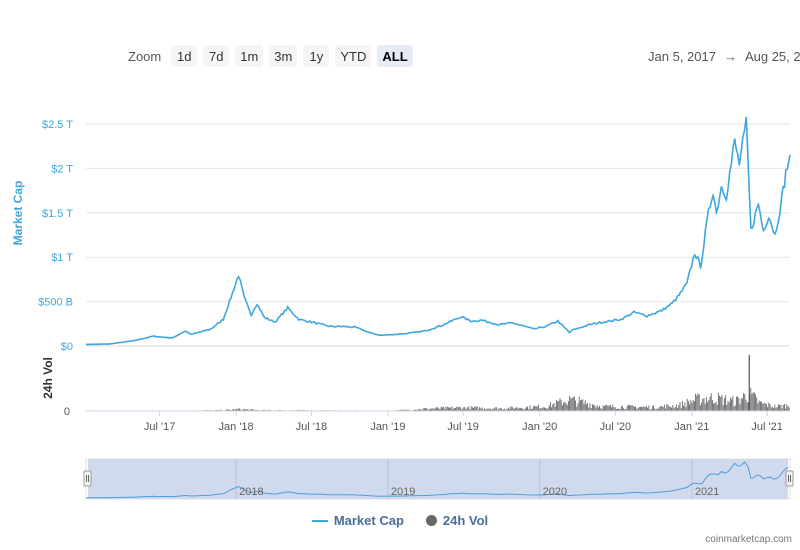 The height and width of the screenshot is (550, 800). Describe the element at coordinates (730, 56) in the screenshot. I see `arrow-right-icon: →` at that location.